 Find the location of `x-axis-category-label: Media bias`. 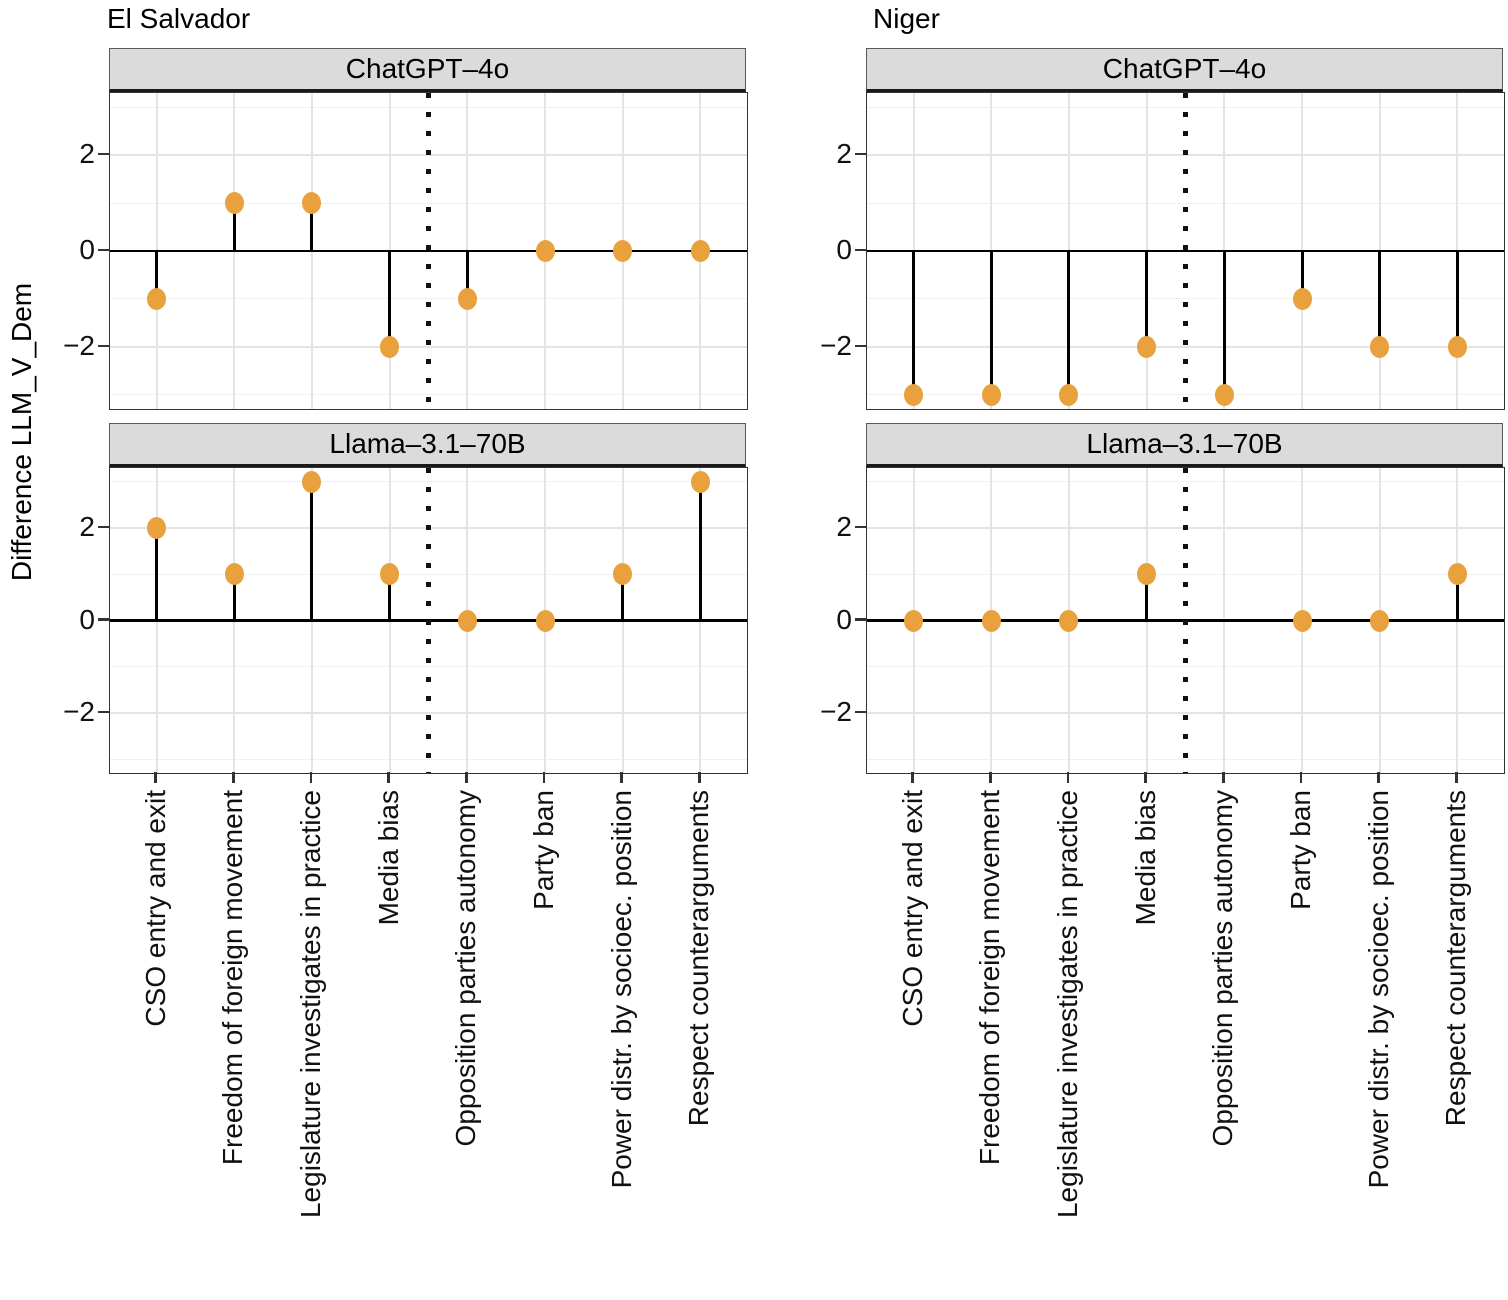

x-axis-category-label: Media bias is located at coordinates (388, 858).